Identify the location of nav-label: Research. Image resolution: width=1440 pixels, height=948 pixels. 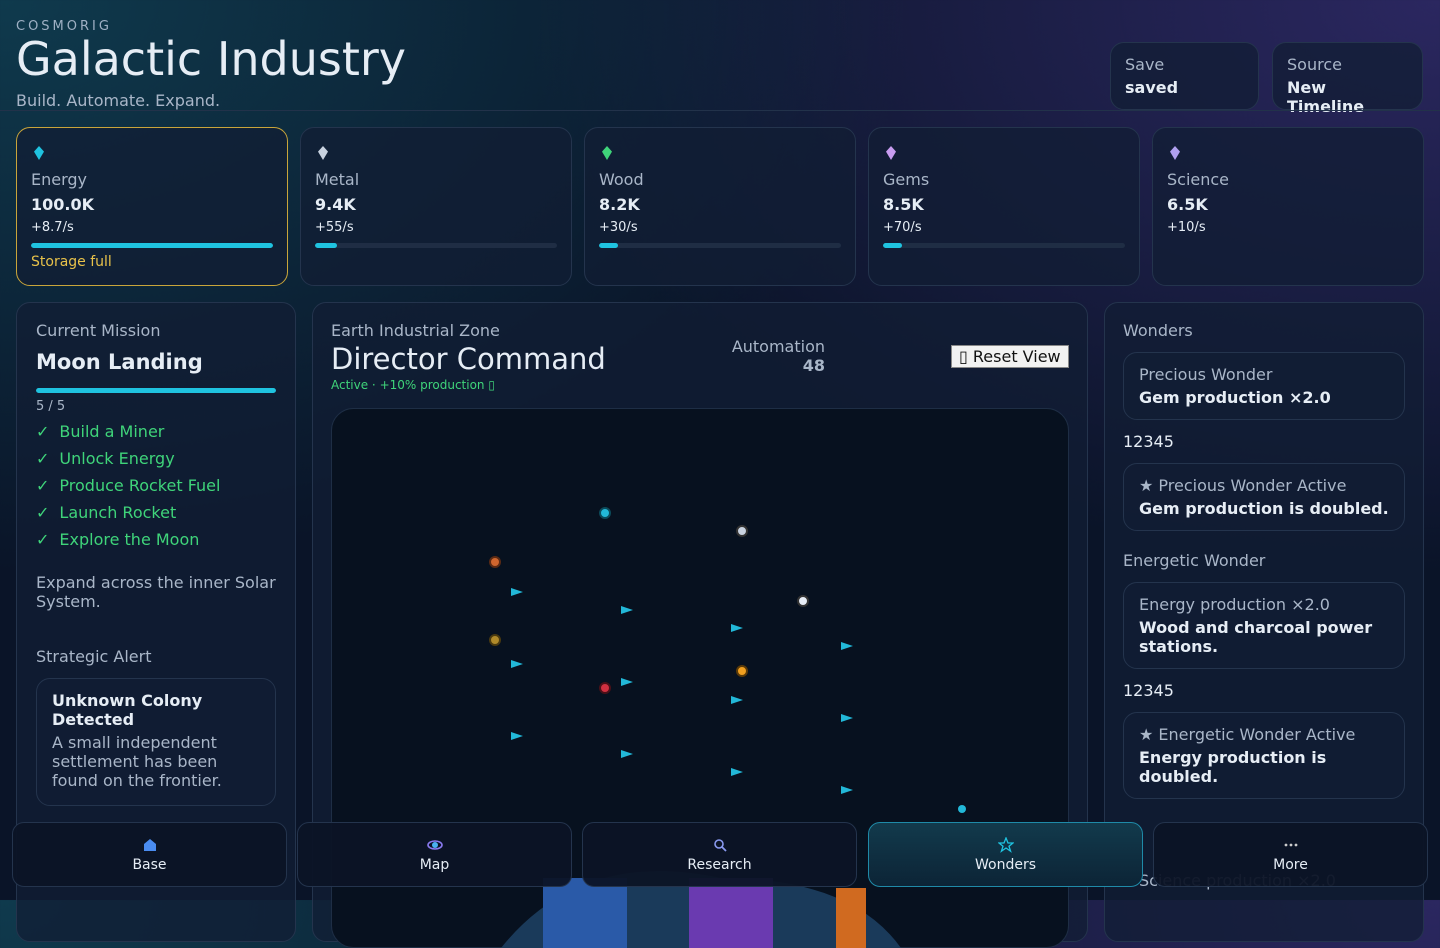
(719, 865).